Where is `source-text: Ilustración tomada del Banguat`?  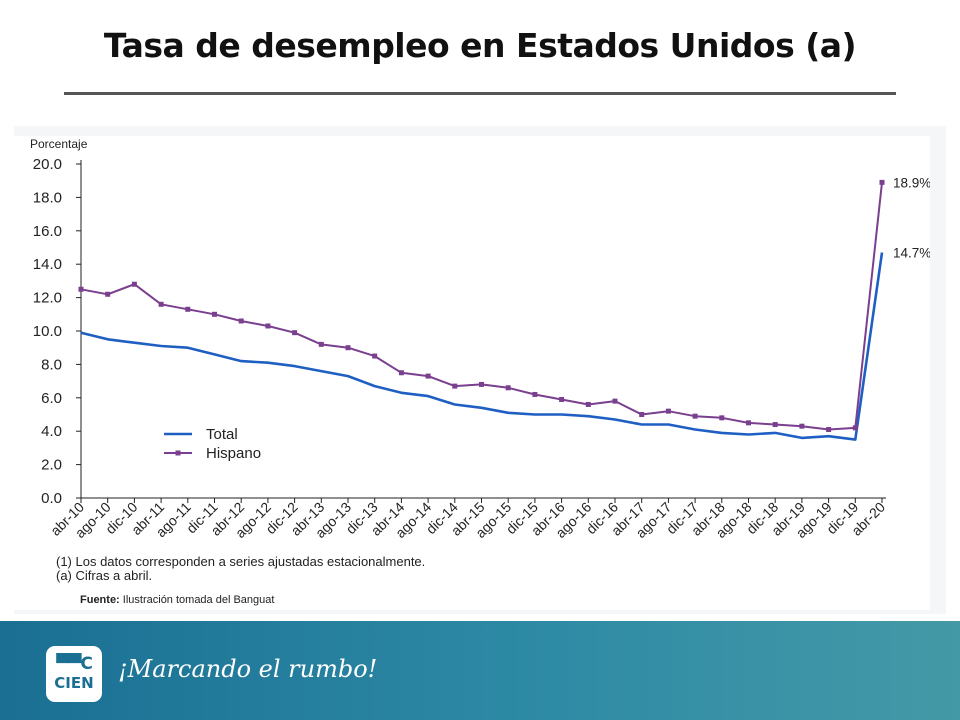
source-text: Ilustración tomada del Banguat is located at coordinates (197, 600).